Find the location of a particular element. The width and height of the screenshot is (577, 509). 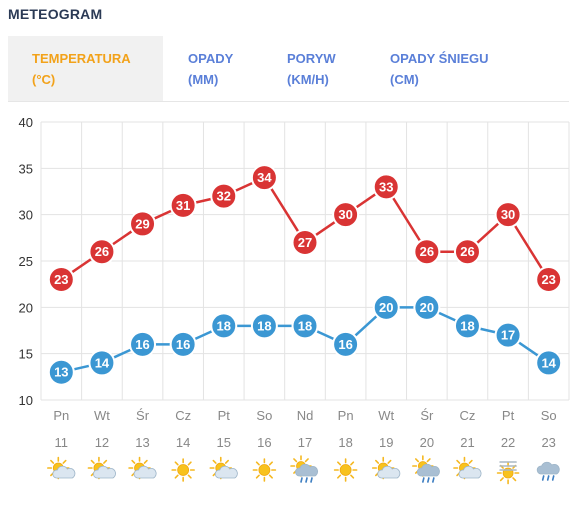

data-label: 17 is located at coordinates (508, 335).